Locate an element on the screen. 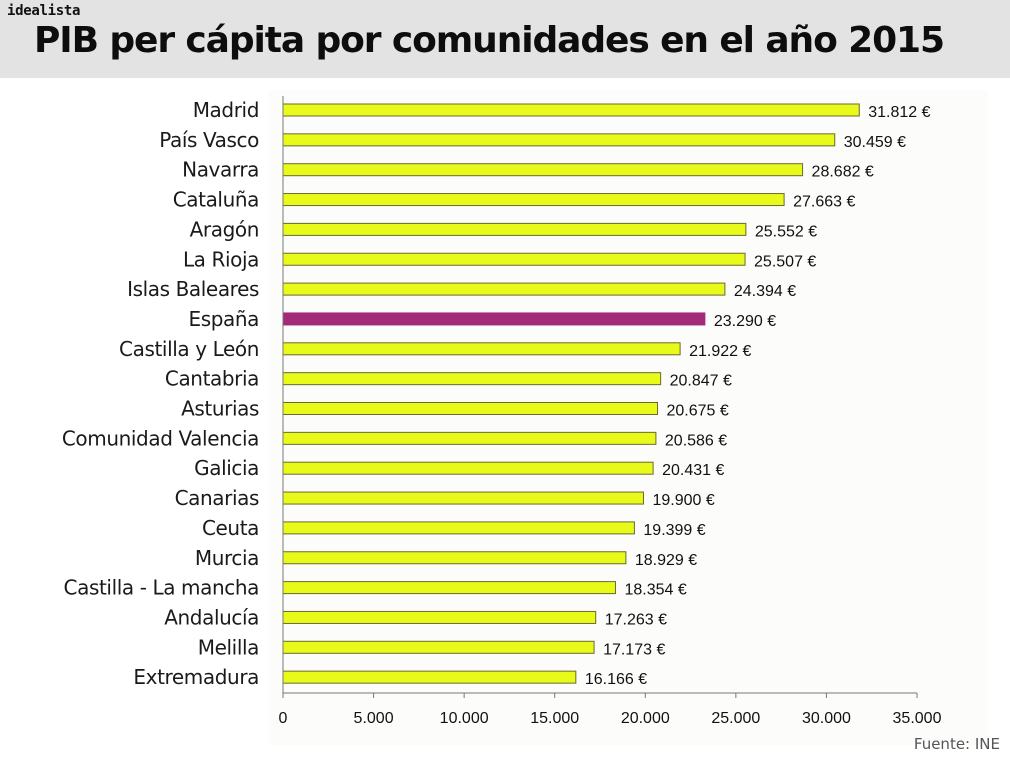  category-label-aragon: Aragón is located at coordinates (224, 229).